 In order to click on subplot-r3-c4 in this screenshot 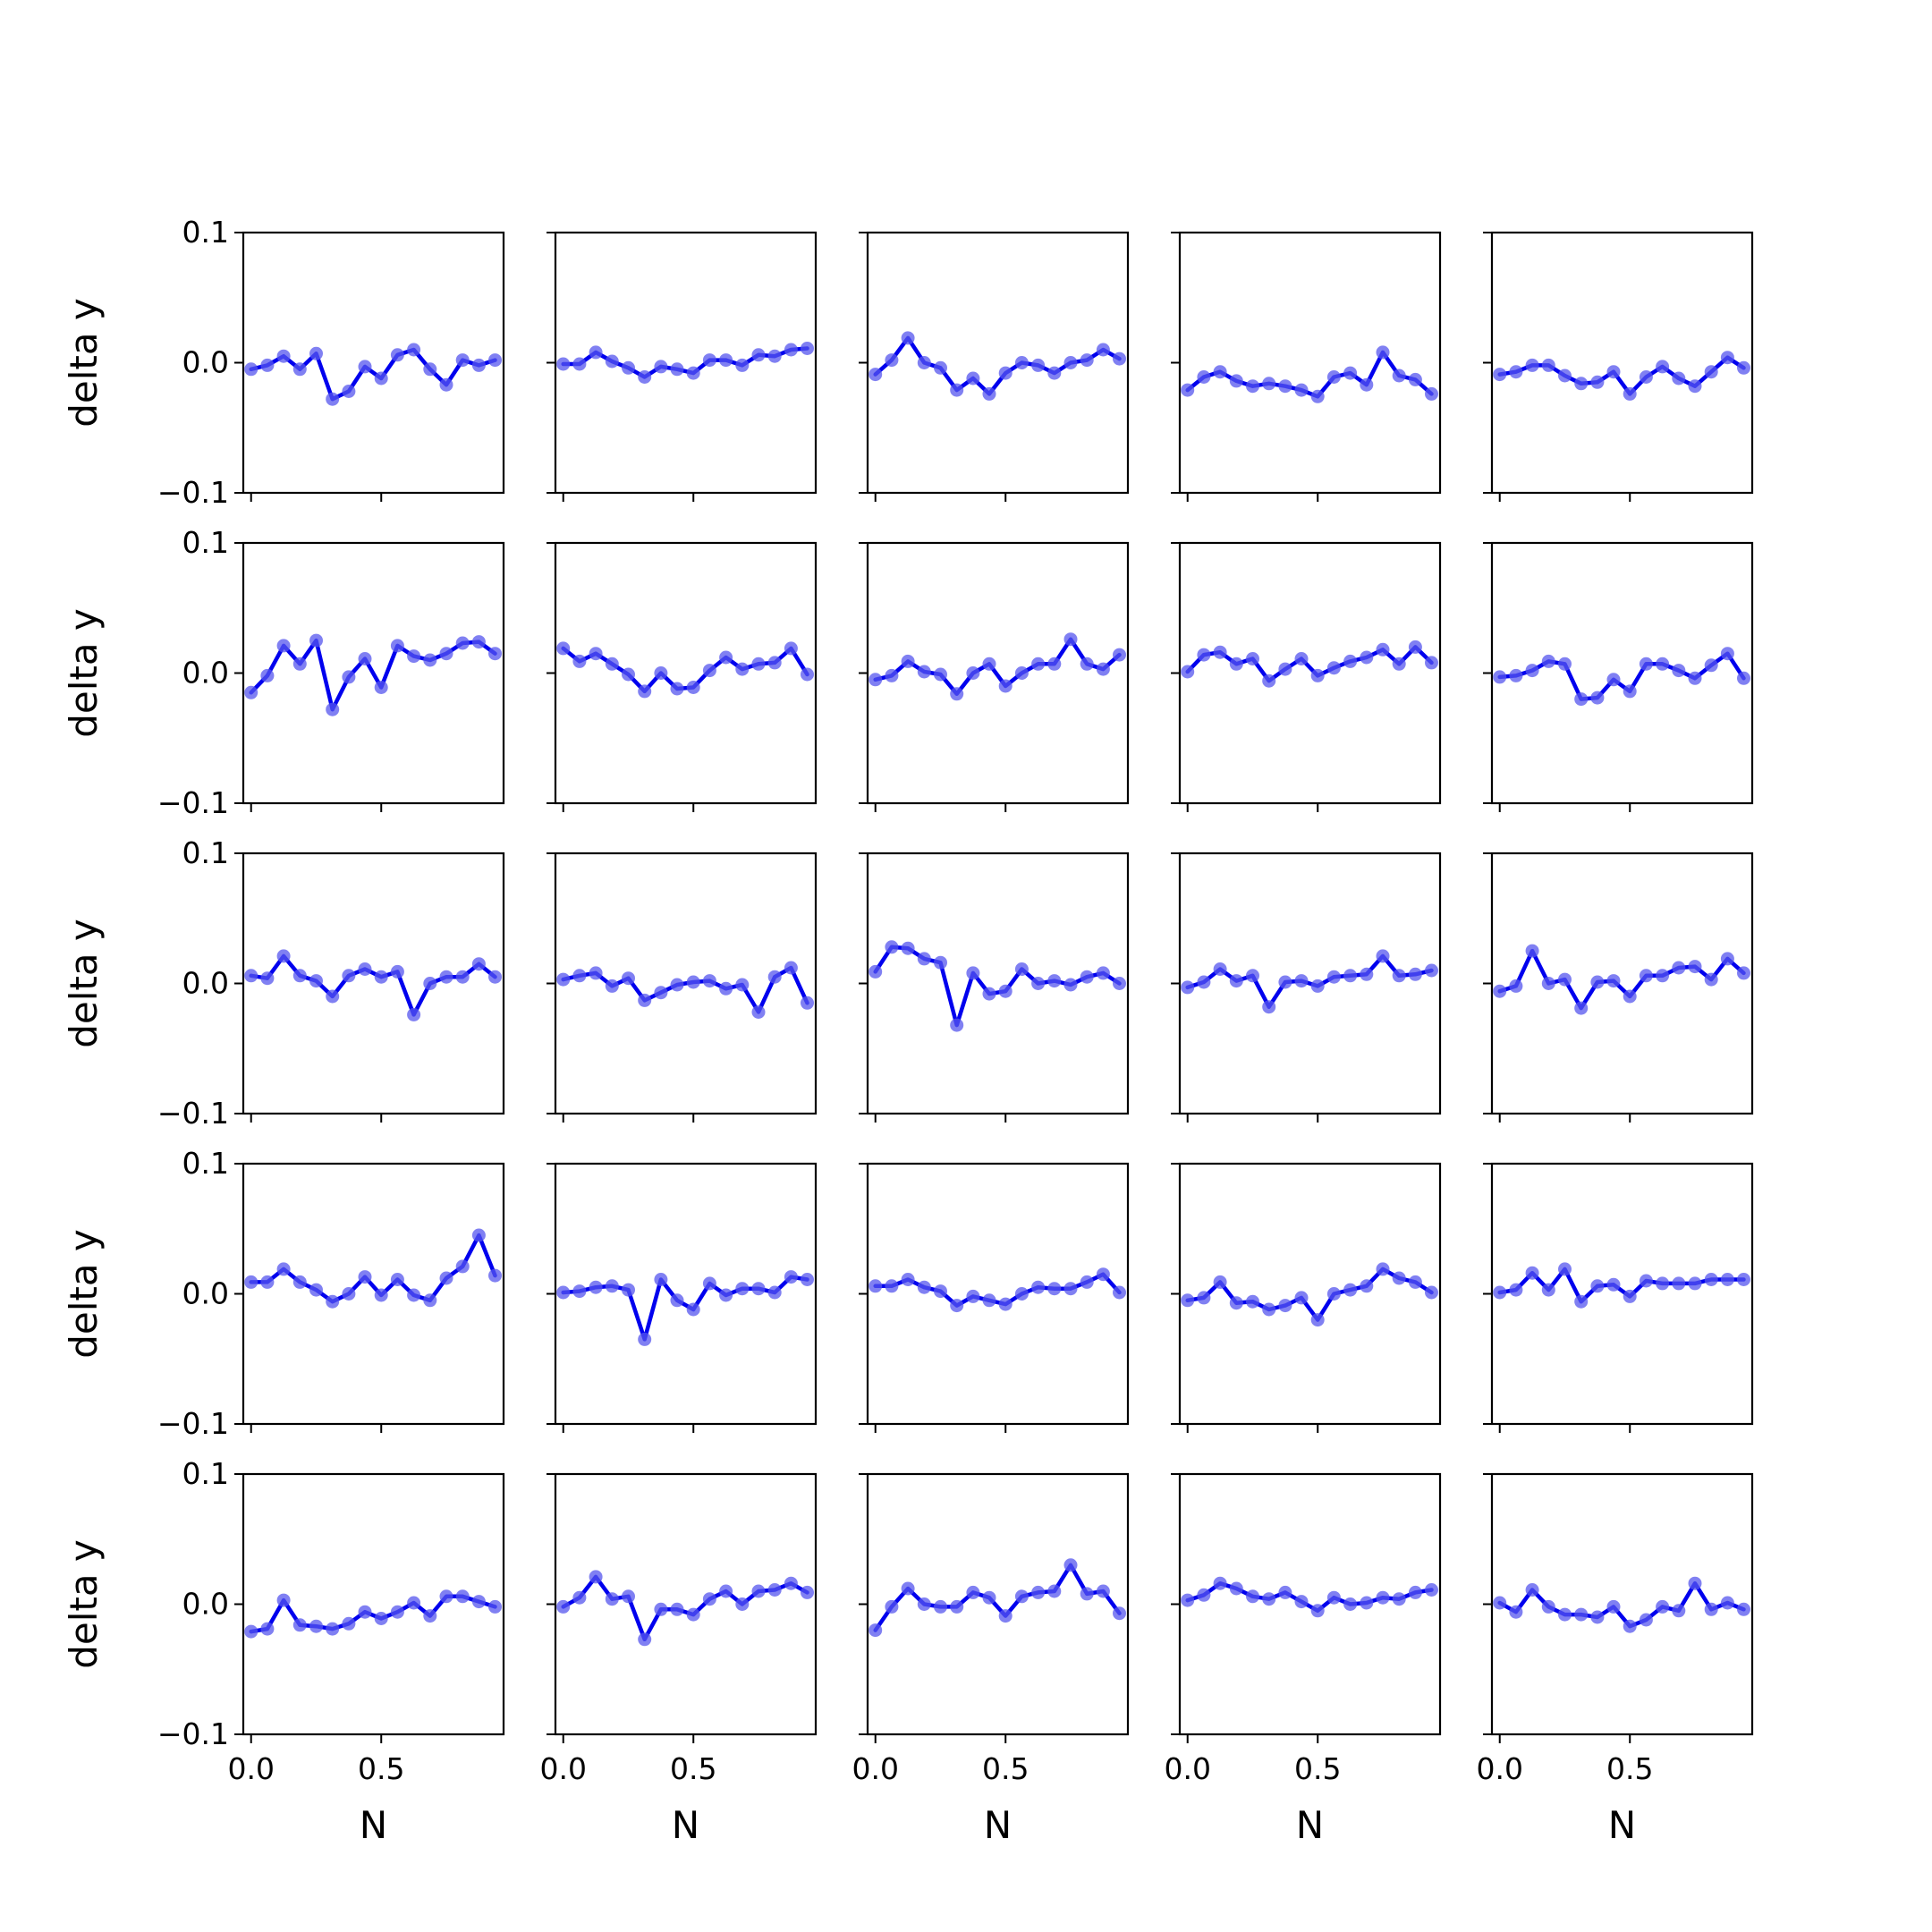, I will do `click(1618, 1297)`.